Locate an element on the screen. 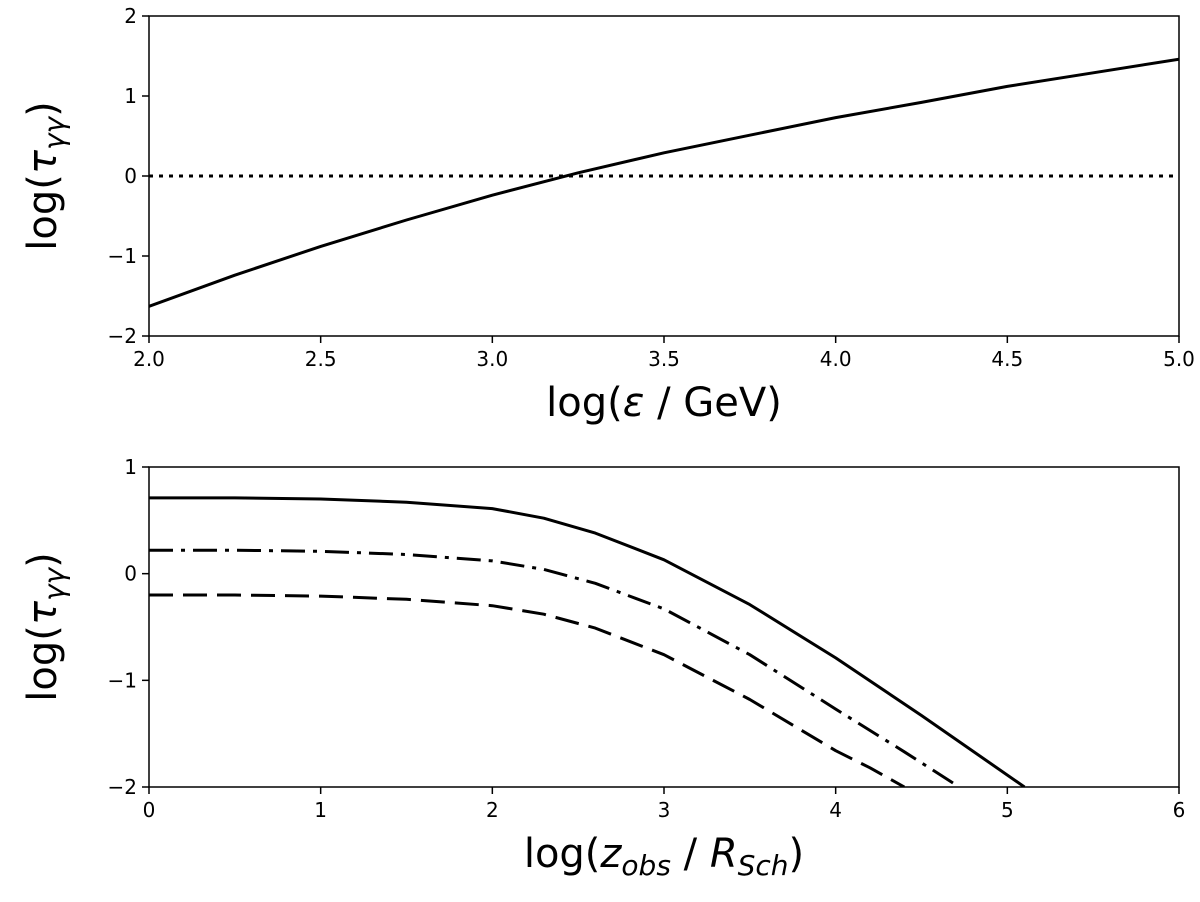  series-line-dashed is located at coordinates (527, 690).